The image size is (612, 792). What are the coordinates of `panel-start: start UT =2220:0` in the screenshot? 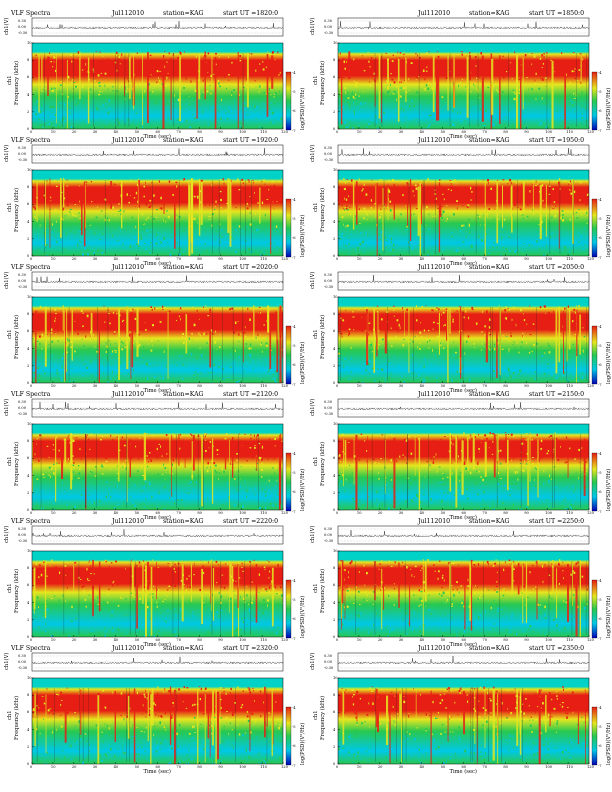 It's located at (251, 521).